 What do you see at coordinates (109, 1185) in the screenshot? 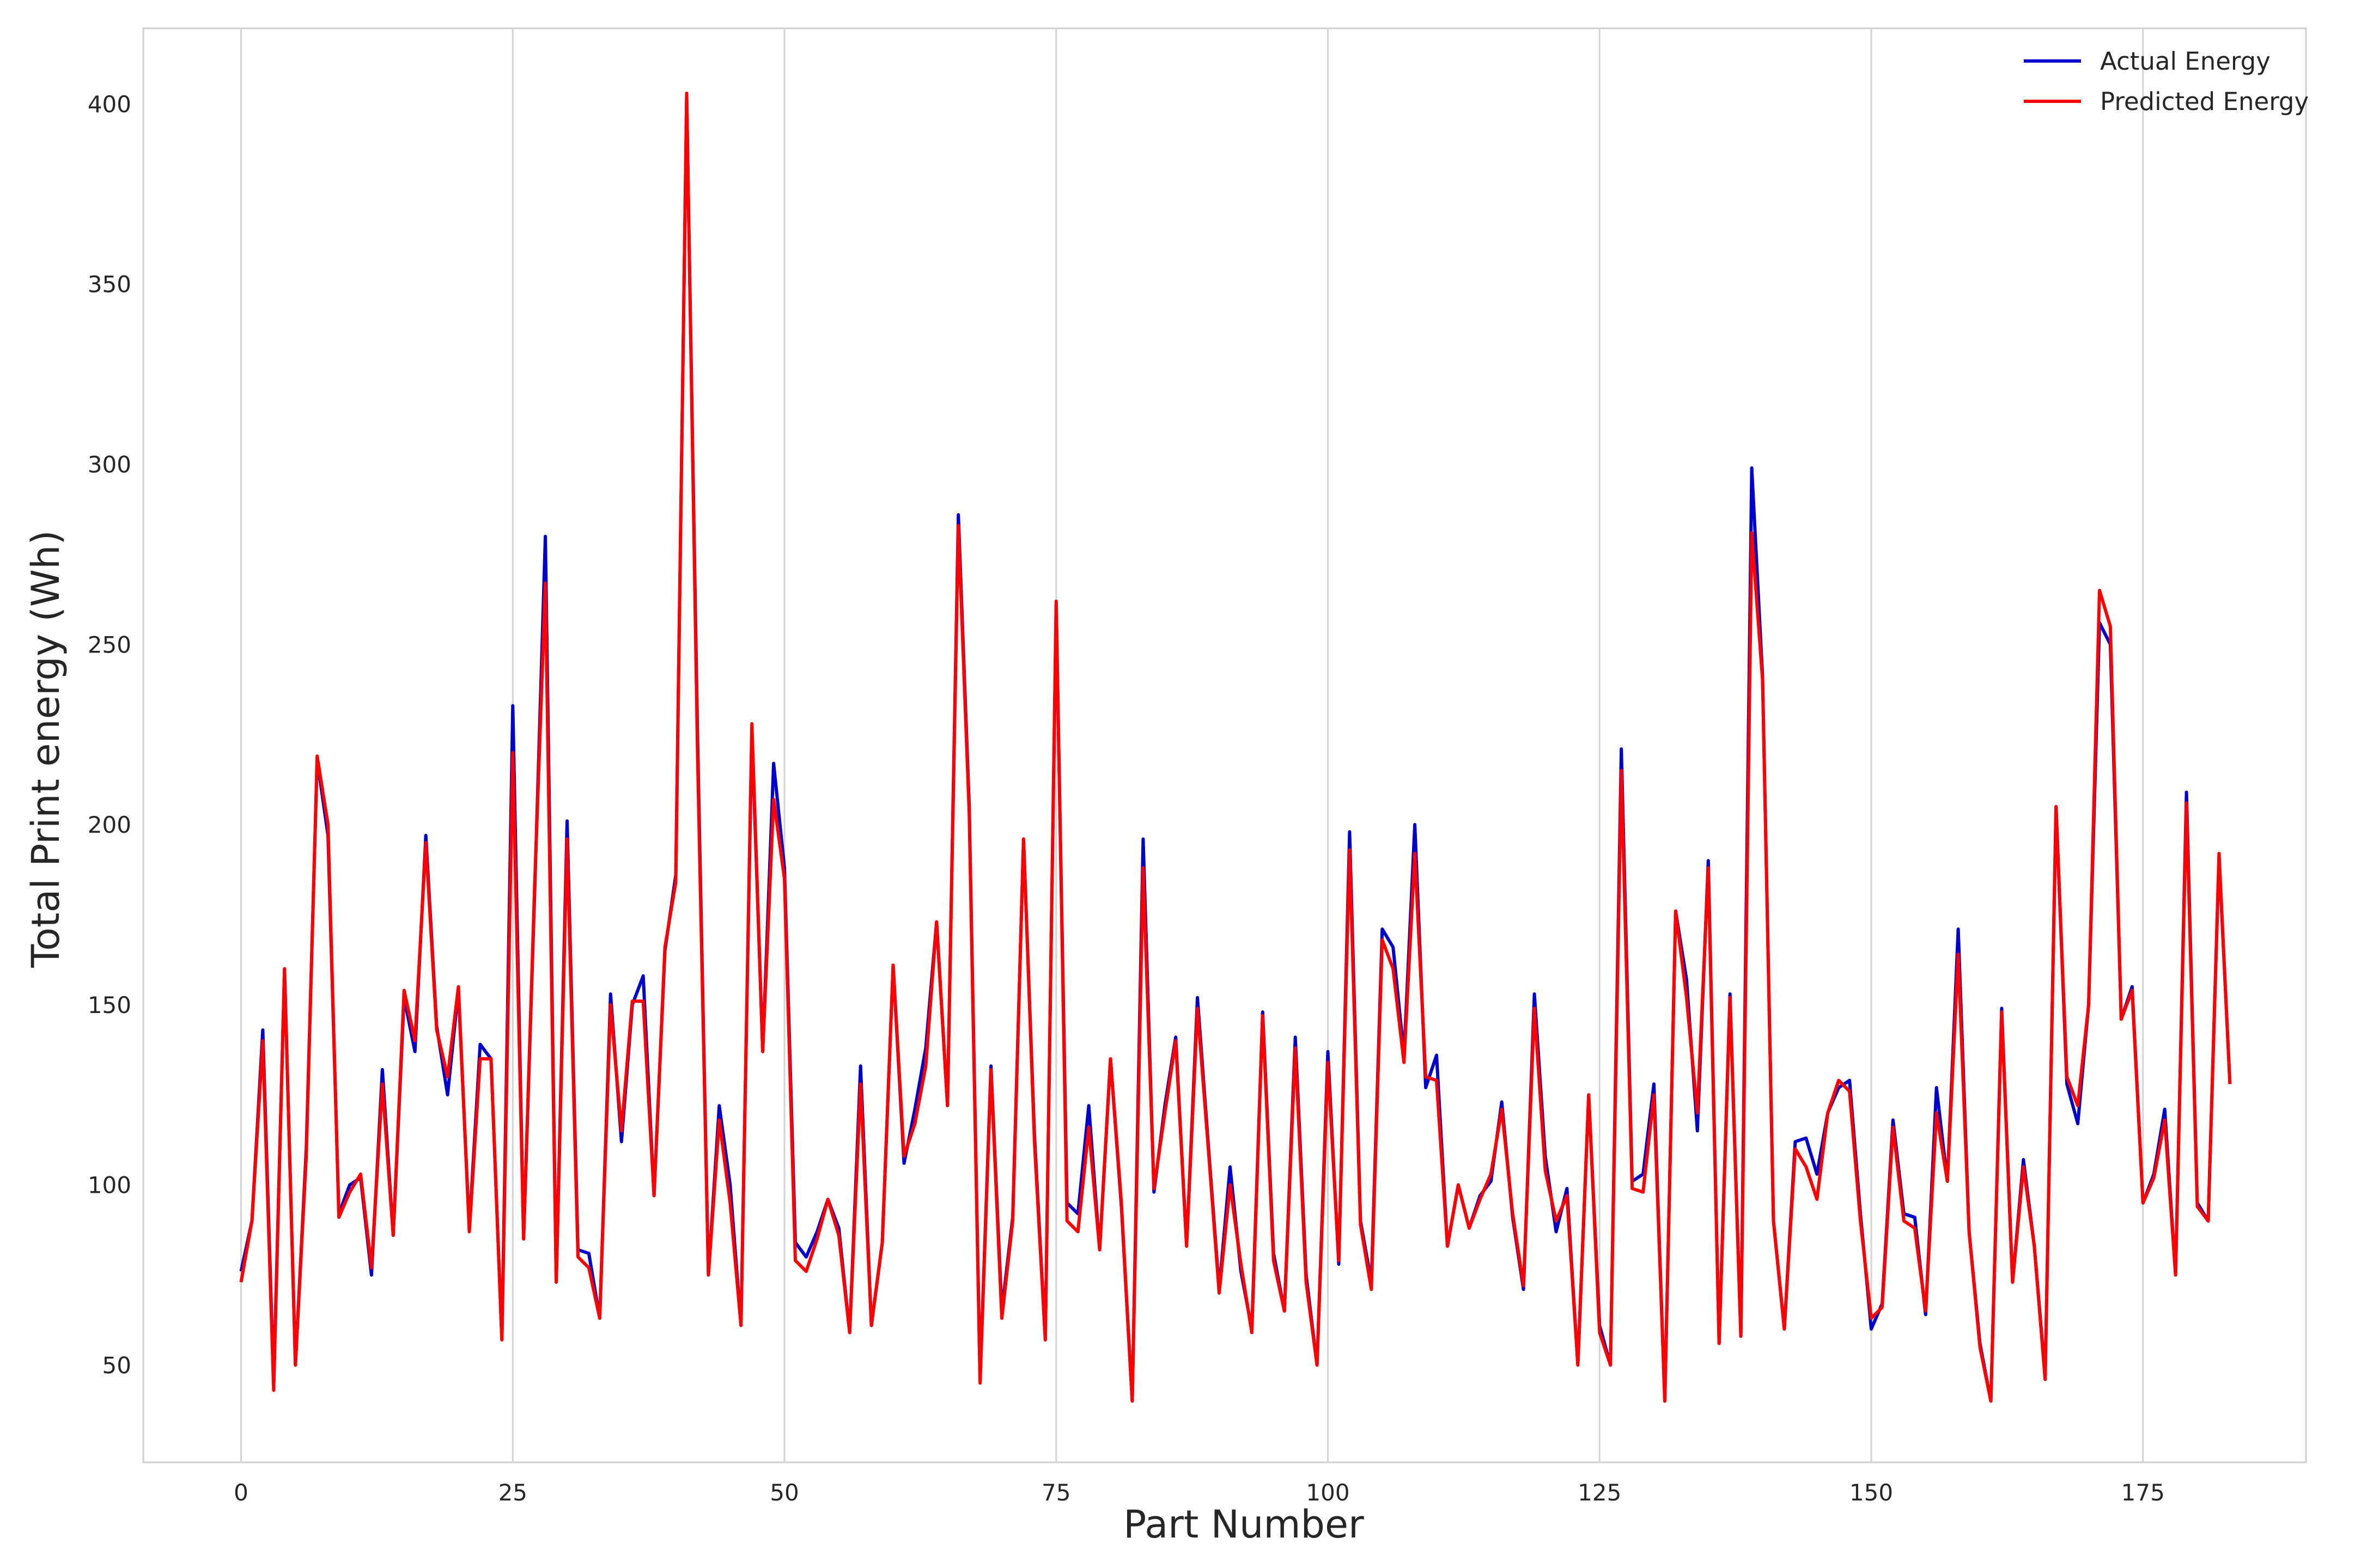
I see `y-tick-label: 100` at bounding box center [109, 1185].